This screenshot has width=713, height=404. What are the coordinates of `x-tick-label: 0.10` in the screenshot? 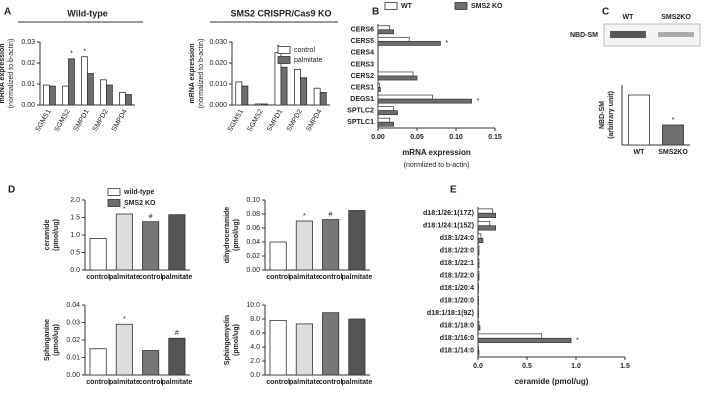 It's located at (456, 137).